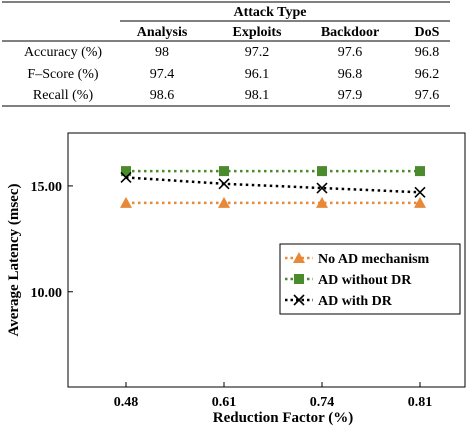 The height and width of the screenshot is (426, 474). Describe the element at coordinates (257, 74) in the screenshot. I see `table-cell: 96.1` at that location.